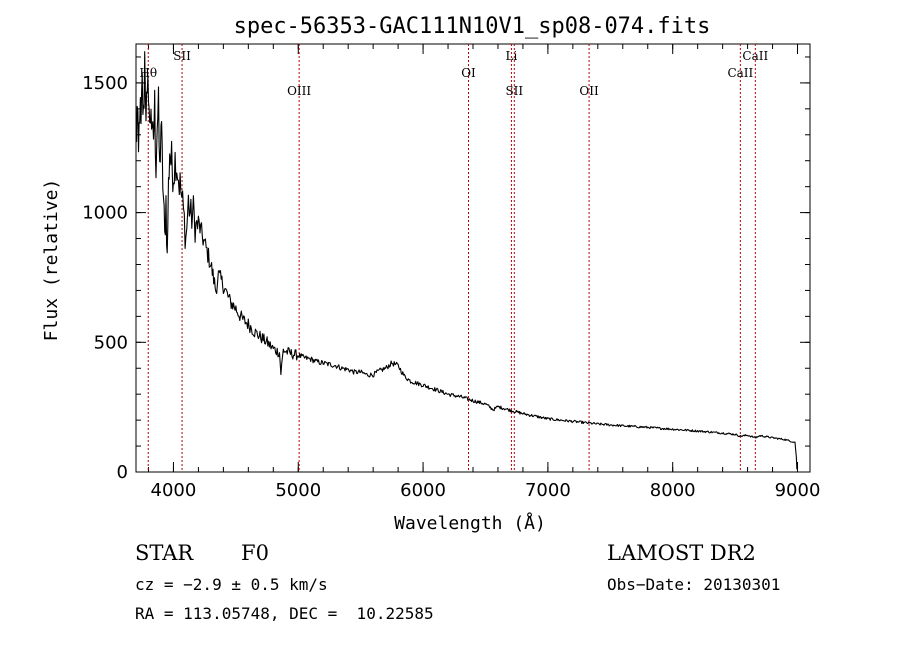 The height and width of the screenshot is (649, 900). What do you see at coordinates (694, 584) in the screenshot?
I see `obs-date-text: Obs−Date: 20130301` at bounding box center [694, 584].